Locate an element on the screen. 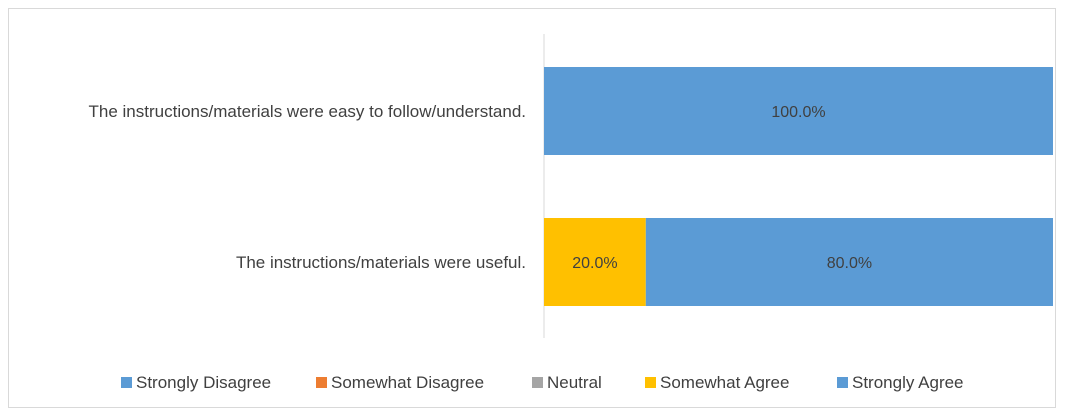 Image resolution: width=1067 pixels, height=410 pixels. legend-label: Somewhat Agree is located at coordinates (724, 382).